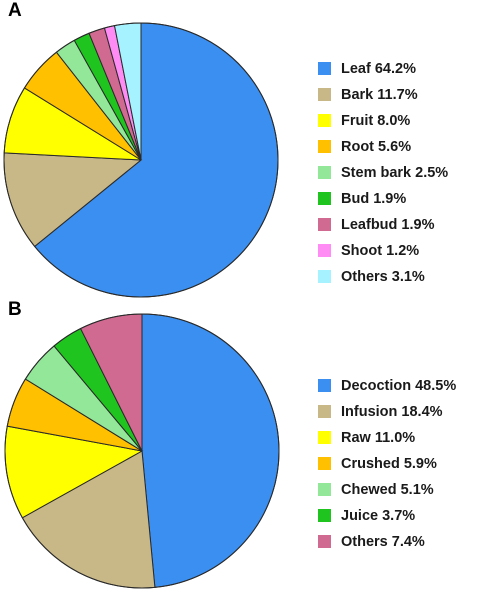  I want to click on legend-label: Others 3.1%, so click(383, 277).